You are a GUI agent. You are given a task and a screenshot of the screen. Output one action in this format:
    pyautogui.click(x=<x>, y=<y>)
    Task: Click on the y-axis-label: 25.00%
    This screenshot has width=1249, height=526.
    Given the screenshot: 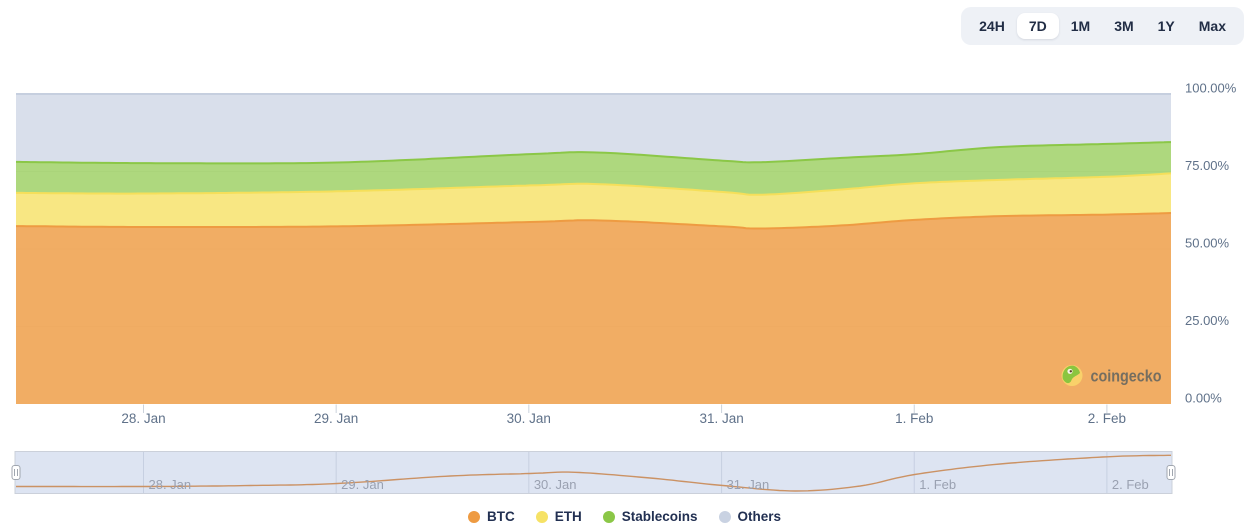 What is the action you would take?
    pyautogui.click(x=1207, y=320)
    